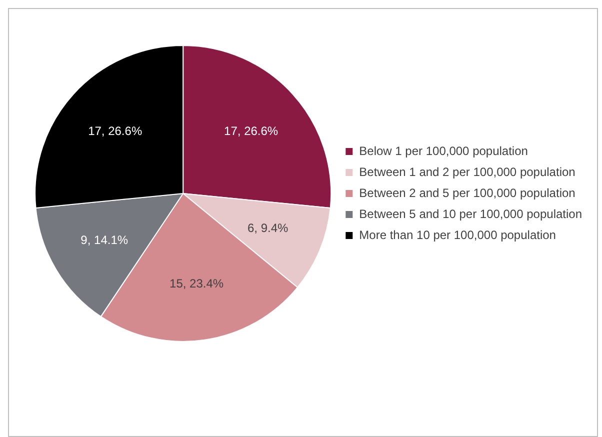 The width and height of the screenshot is (602, 437). I want to click on legend-label: Between 1 and 2 per 100,000 population, so click(467, 171).